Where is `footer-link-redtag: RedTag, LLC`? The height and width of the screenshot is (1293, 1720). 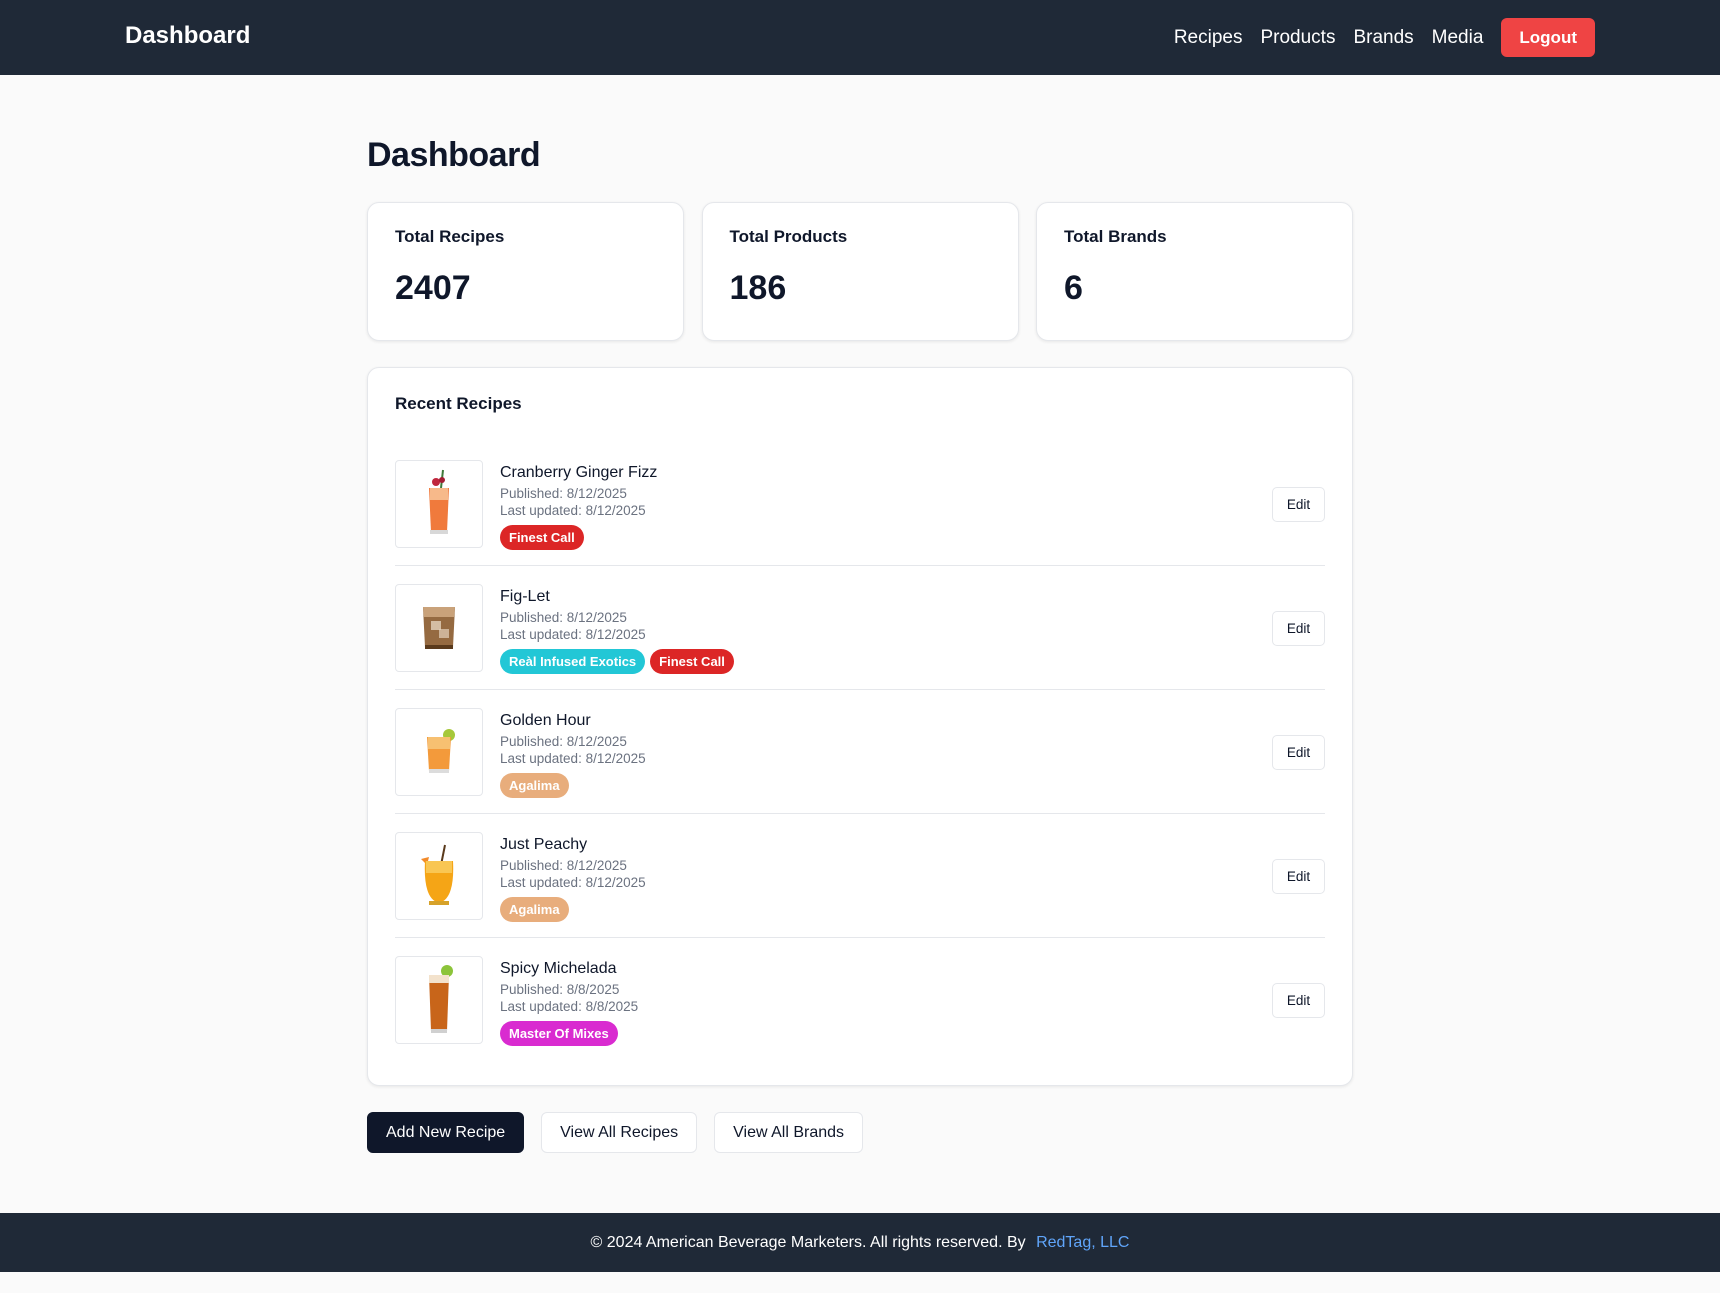 footer-link-redtag: RedTag, LLC is located at coordinates (1083, 1242).